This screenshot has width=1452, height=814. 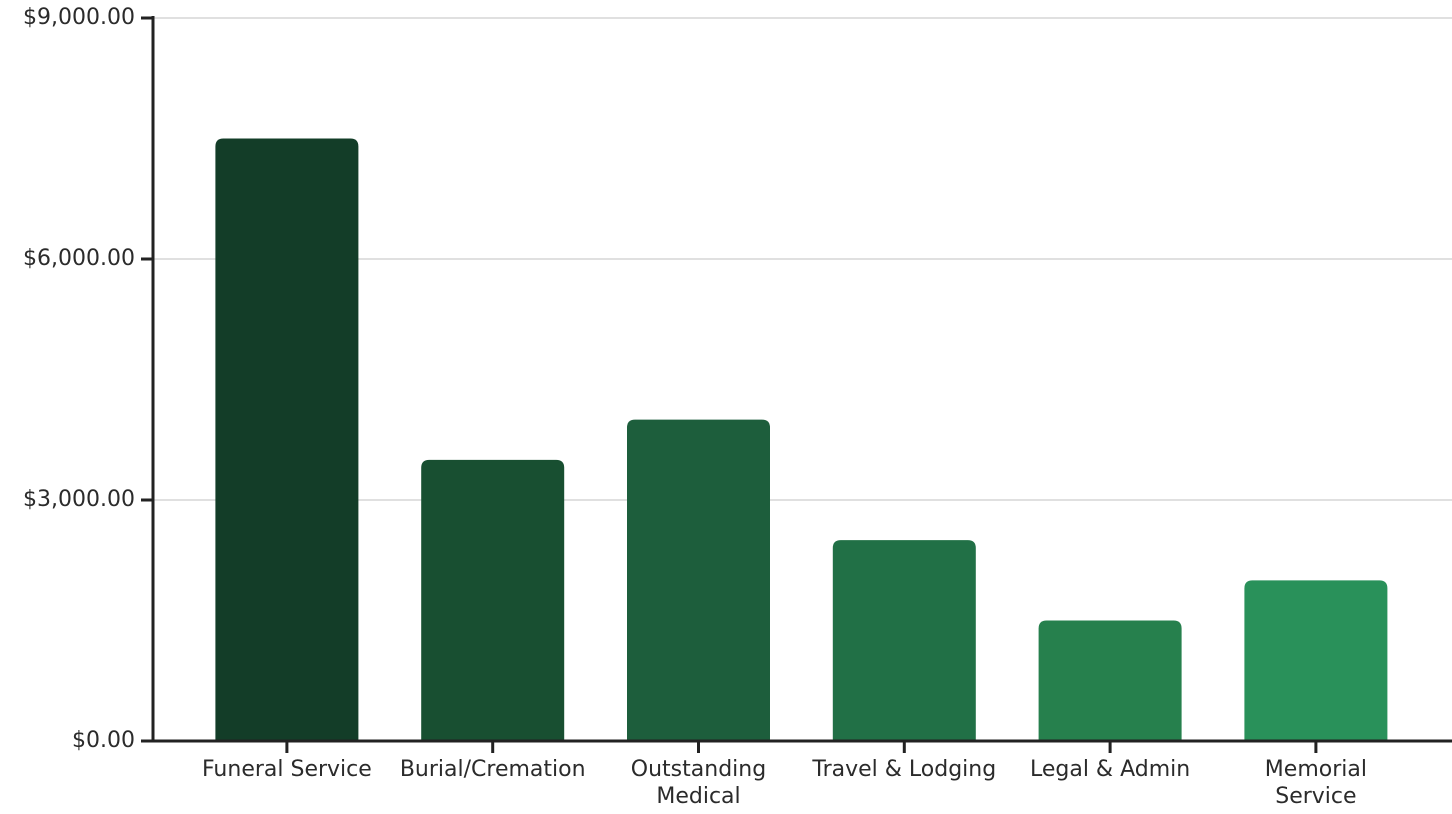 What do you see at coordinates (698, 783) in the screenshot?
I see `x-tick-label: Outstanding Medical` at bounding box center [698, 783].